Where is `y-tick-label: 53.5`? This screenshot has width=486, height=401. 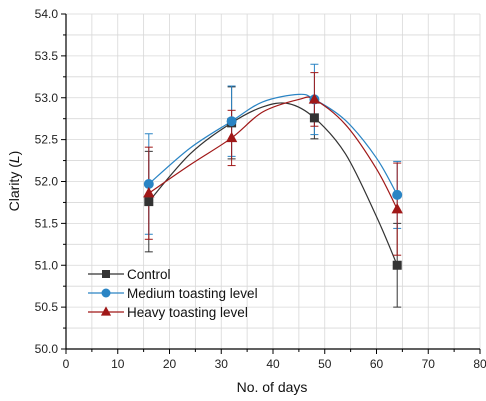
y-tick-label: 53.5 is located at coordinates (47, 56).